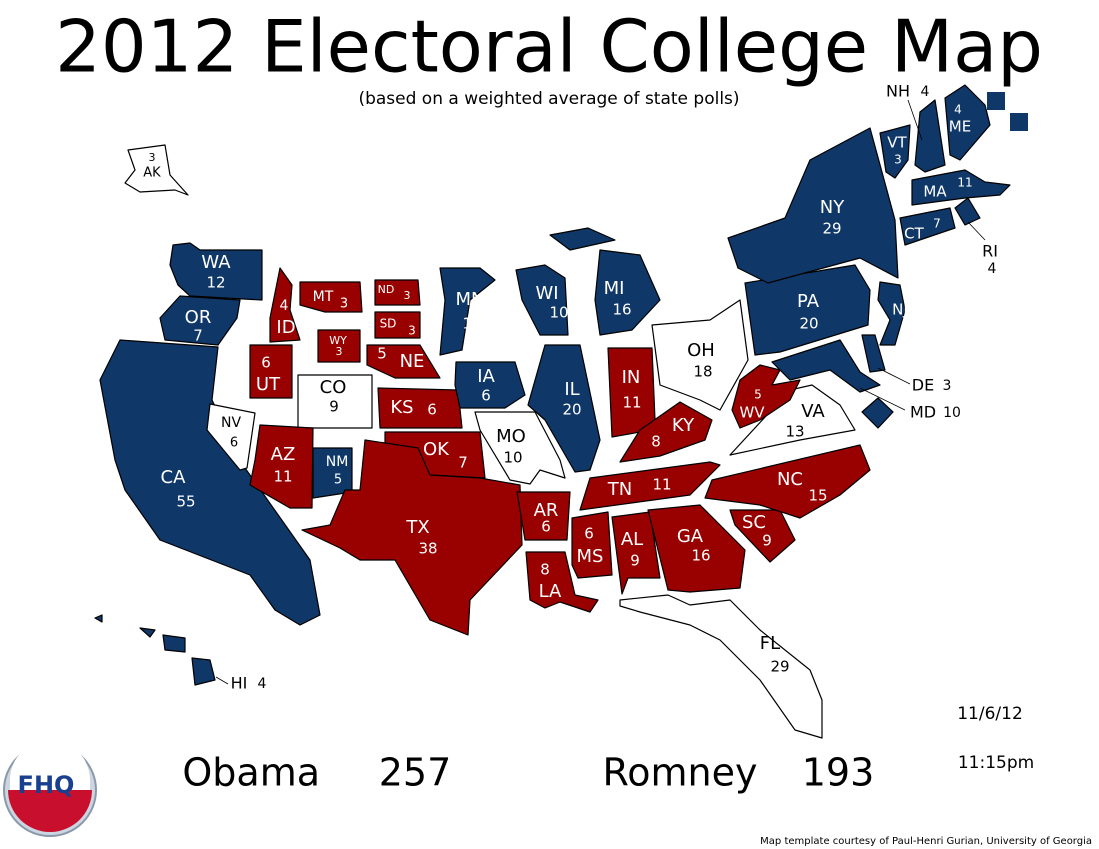 The height and width of the screenshot is (849, 1099). I want to click on state-abbr: CT, so click(914, 234).